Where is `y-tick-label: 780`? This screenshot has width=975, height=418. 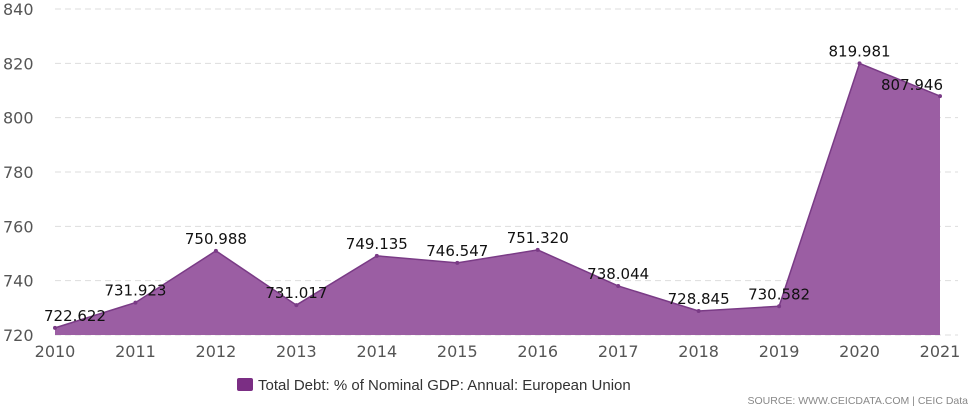
y-tick-label: 780 is located at coordinates (18, 172).